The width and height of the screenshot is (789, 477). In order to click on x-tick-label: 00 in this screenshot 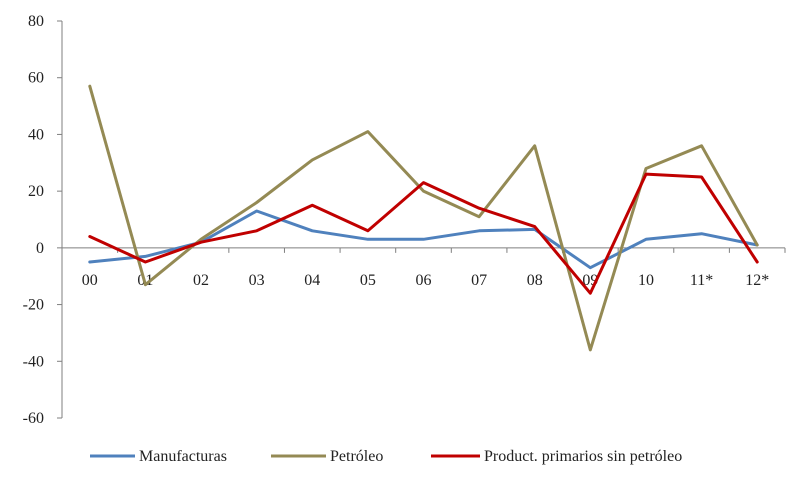, I will do `click(90, 280)`.